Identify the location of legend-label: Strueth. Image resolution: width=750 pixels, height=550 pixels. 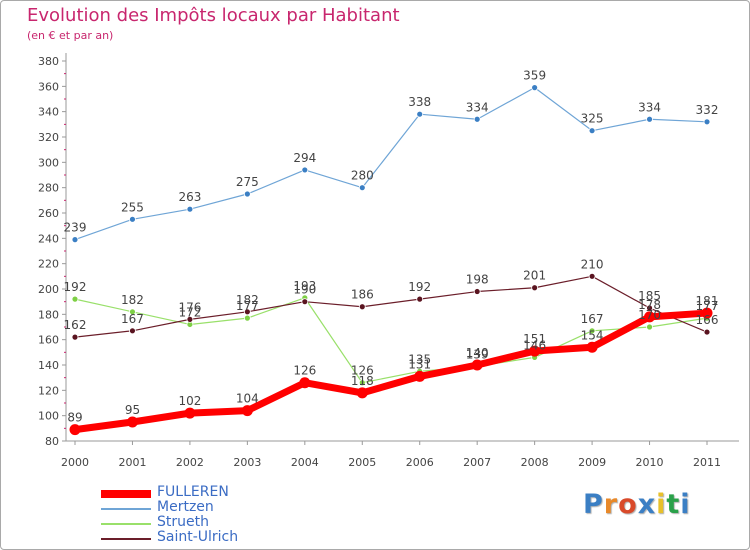
(183, 522).